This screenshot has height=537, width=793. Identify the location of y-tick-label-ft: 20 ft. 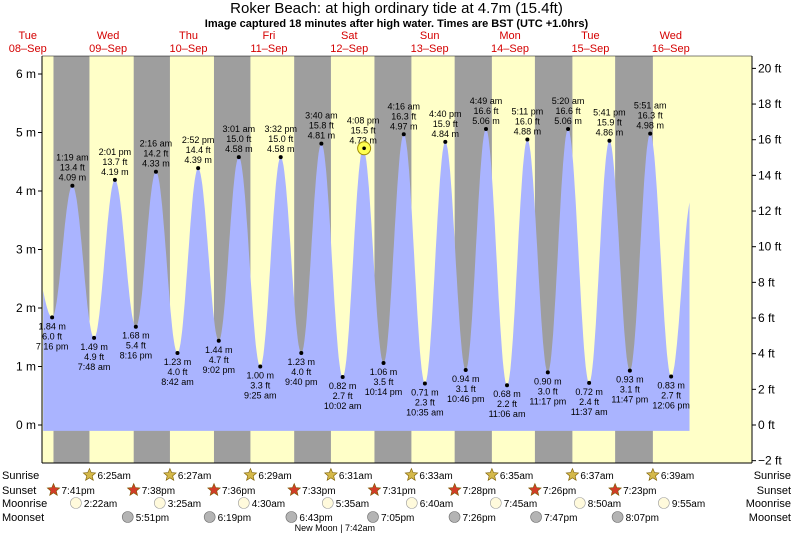
(770, 68).